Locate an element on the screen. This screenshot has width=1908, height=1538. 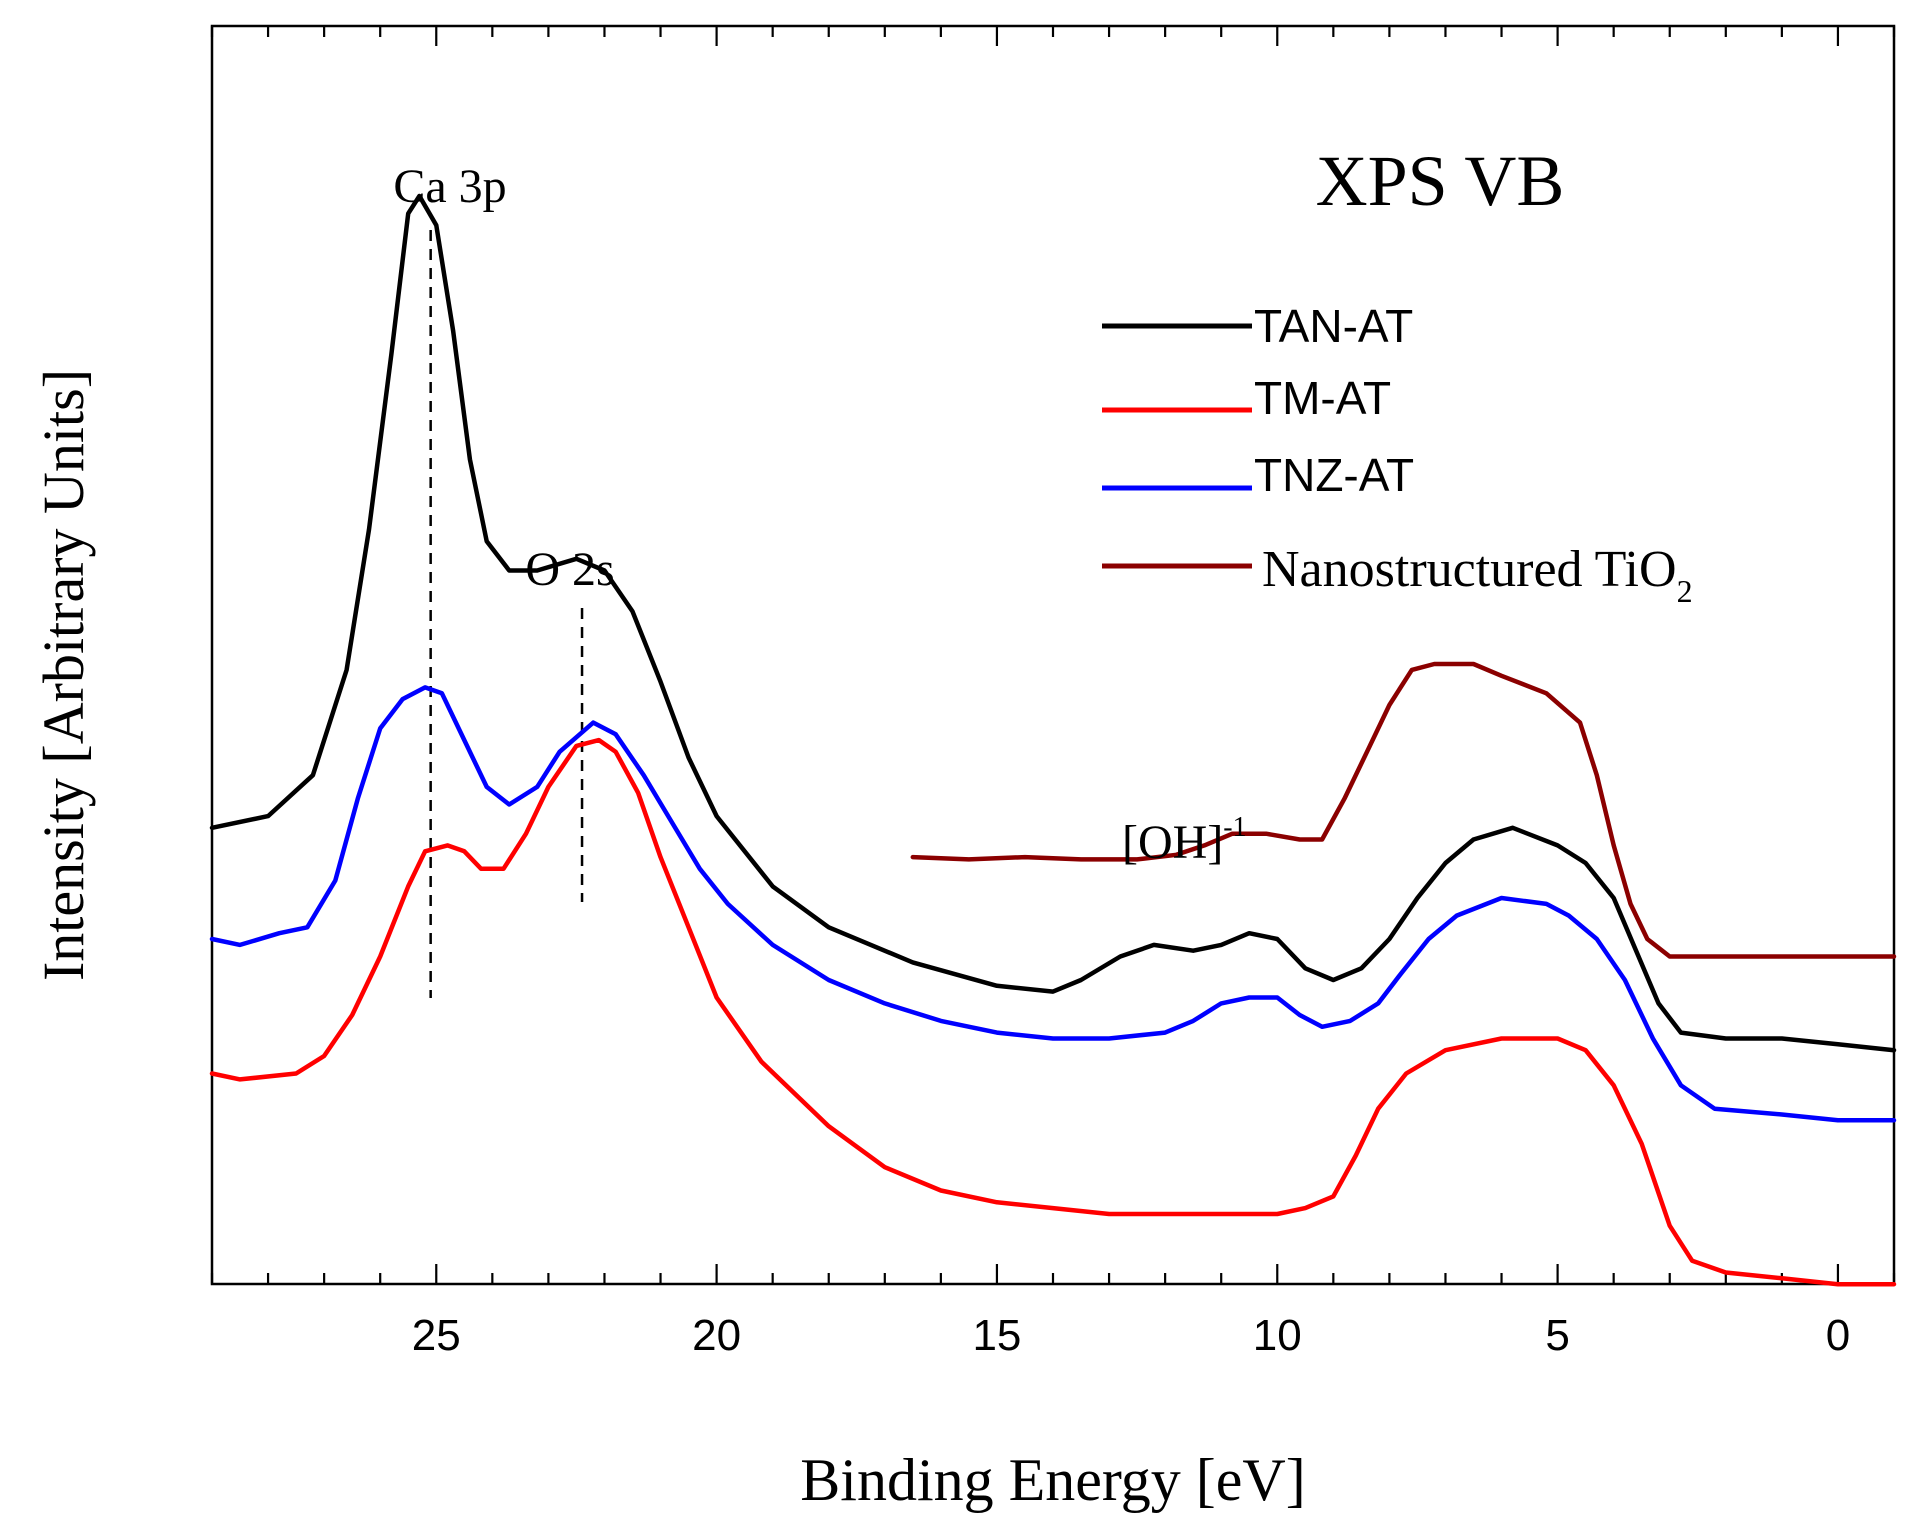
x-tick-label: 10 is located at coordinates (1277, 1335).